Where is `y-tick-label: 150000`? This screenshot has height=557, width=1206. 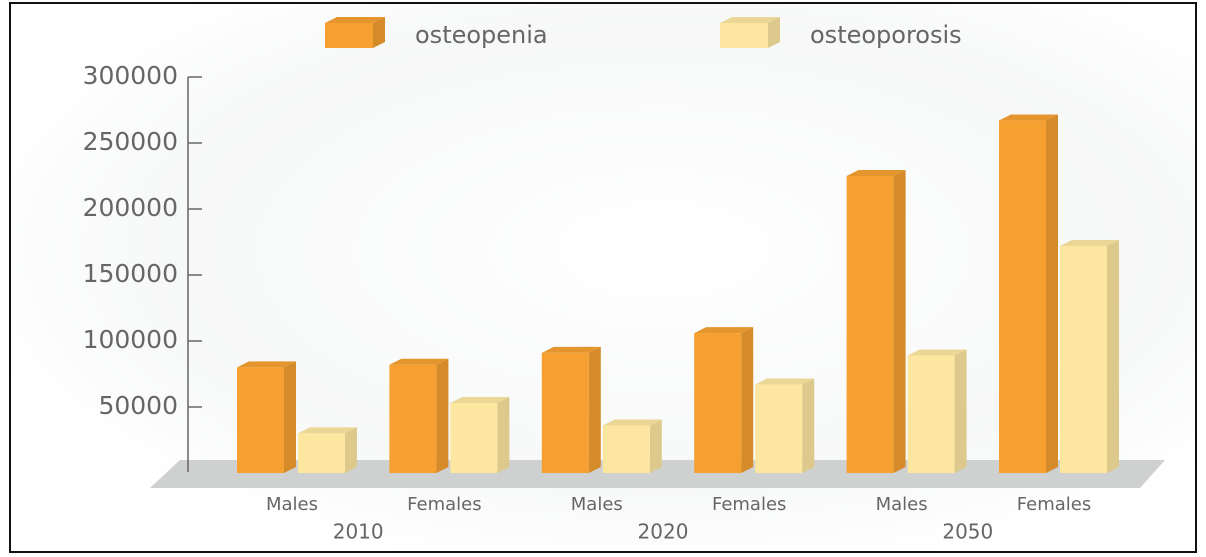 y-tick-label: 150000 is located at coordinates (130, 273).